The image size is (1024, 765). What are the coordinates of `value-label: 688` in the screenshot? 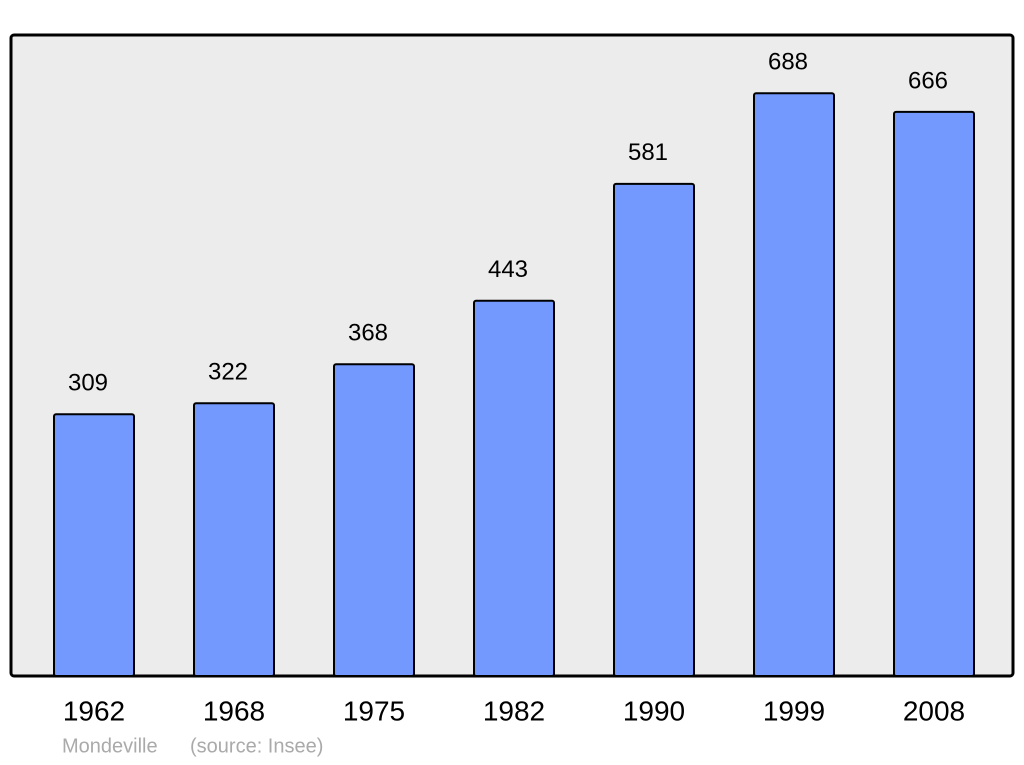 It's located at (788, 62).